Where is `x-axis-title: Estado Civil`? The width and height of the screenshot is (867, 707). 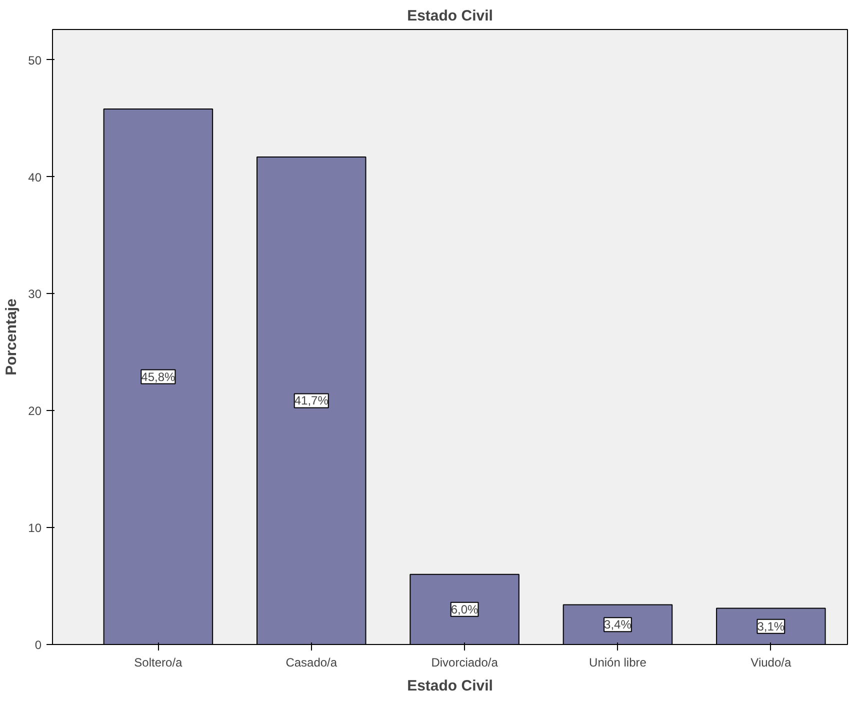
x-axis-title: Estado Civil is located at coordinates (450, 686).